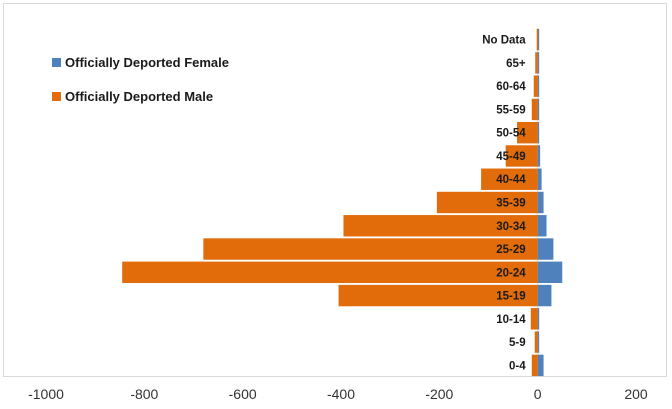 This screenshot has width=672, height=409. Describe the element at coordinates (46, 394) in the screenshot. I see `x-tick-label: -1000` at that location.